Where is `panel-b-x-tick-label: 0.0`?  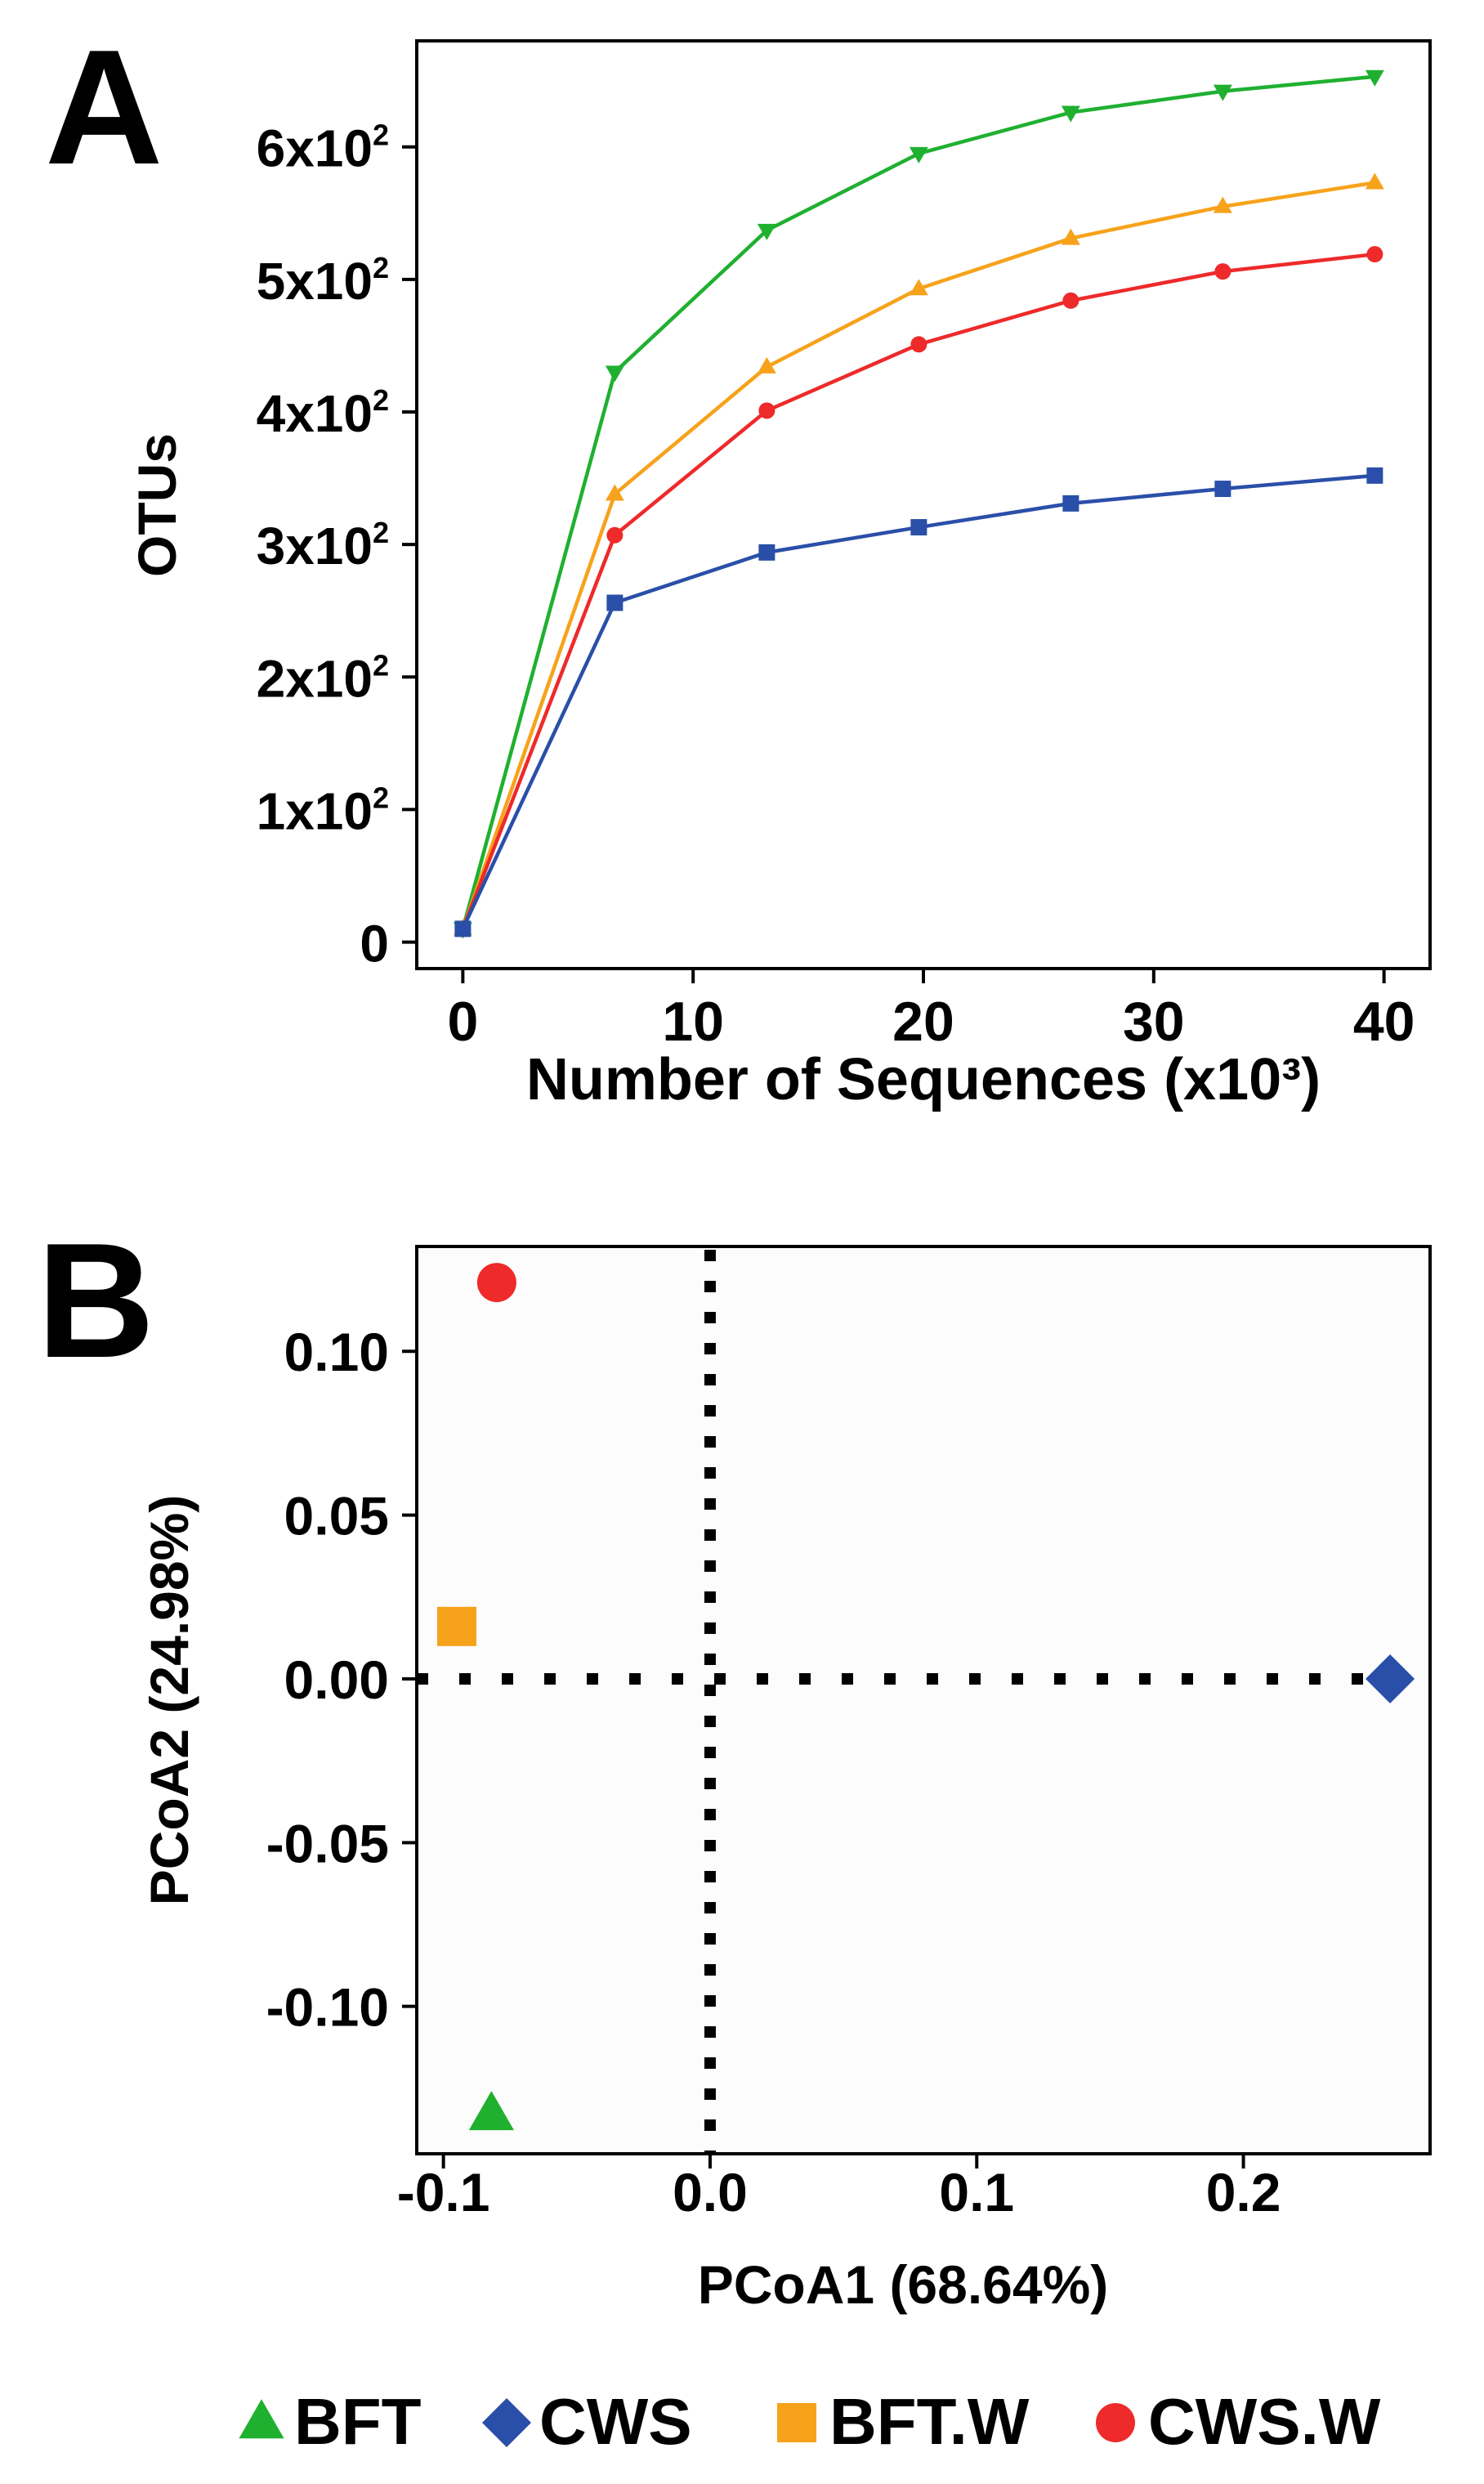 panel-b-x-tick-label: 0.0 is located at coordinates (710, 2192).